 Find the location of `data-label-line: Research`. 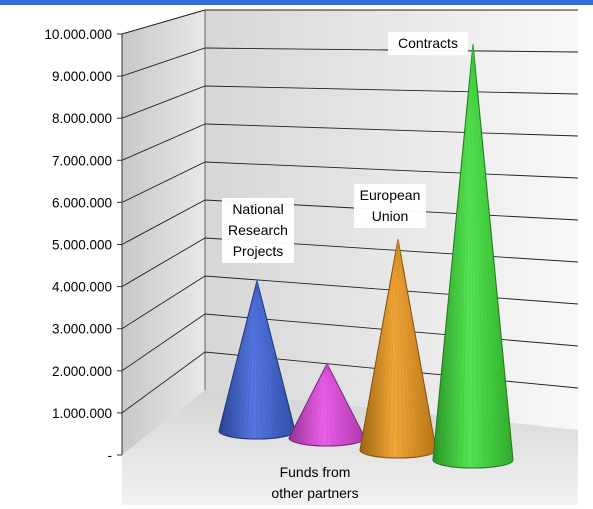

data-label-line: Research is located at coordinates (258, 230).